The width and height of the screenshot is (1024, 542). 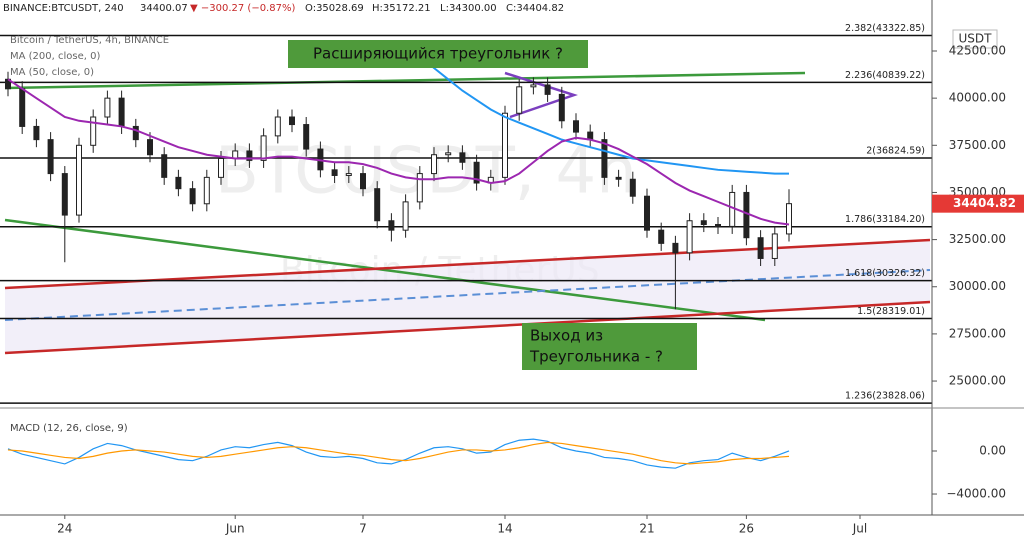 What do you see at coordinates (164, 8) in the screenshot?
I see `last-price: 34400.07` at bounding box center [164, 8].